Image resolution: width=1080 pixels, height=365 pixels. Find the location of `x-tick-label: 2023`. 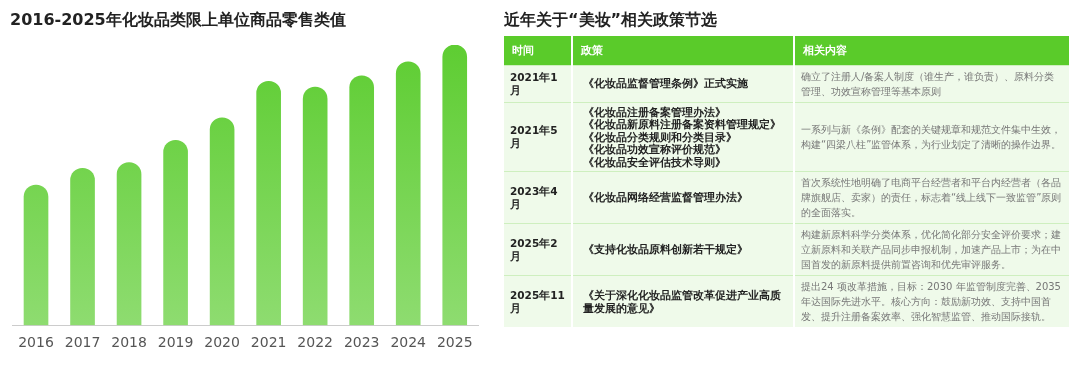

x-tick-label: 2023 is located at coordinates (361, 342).